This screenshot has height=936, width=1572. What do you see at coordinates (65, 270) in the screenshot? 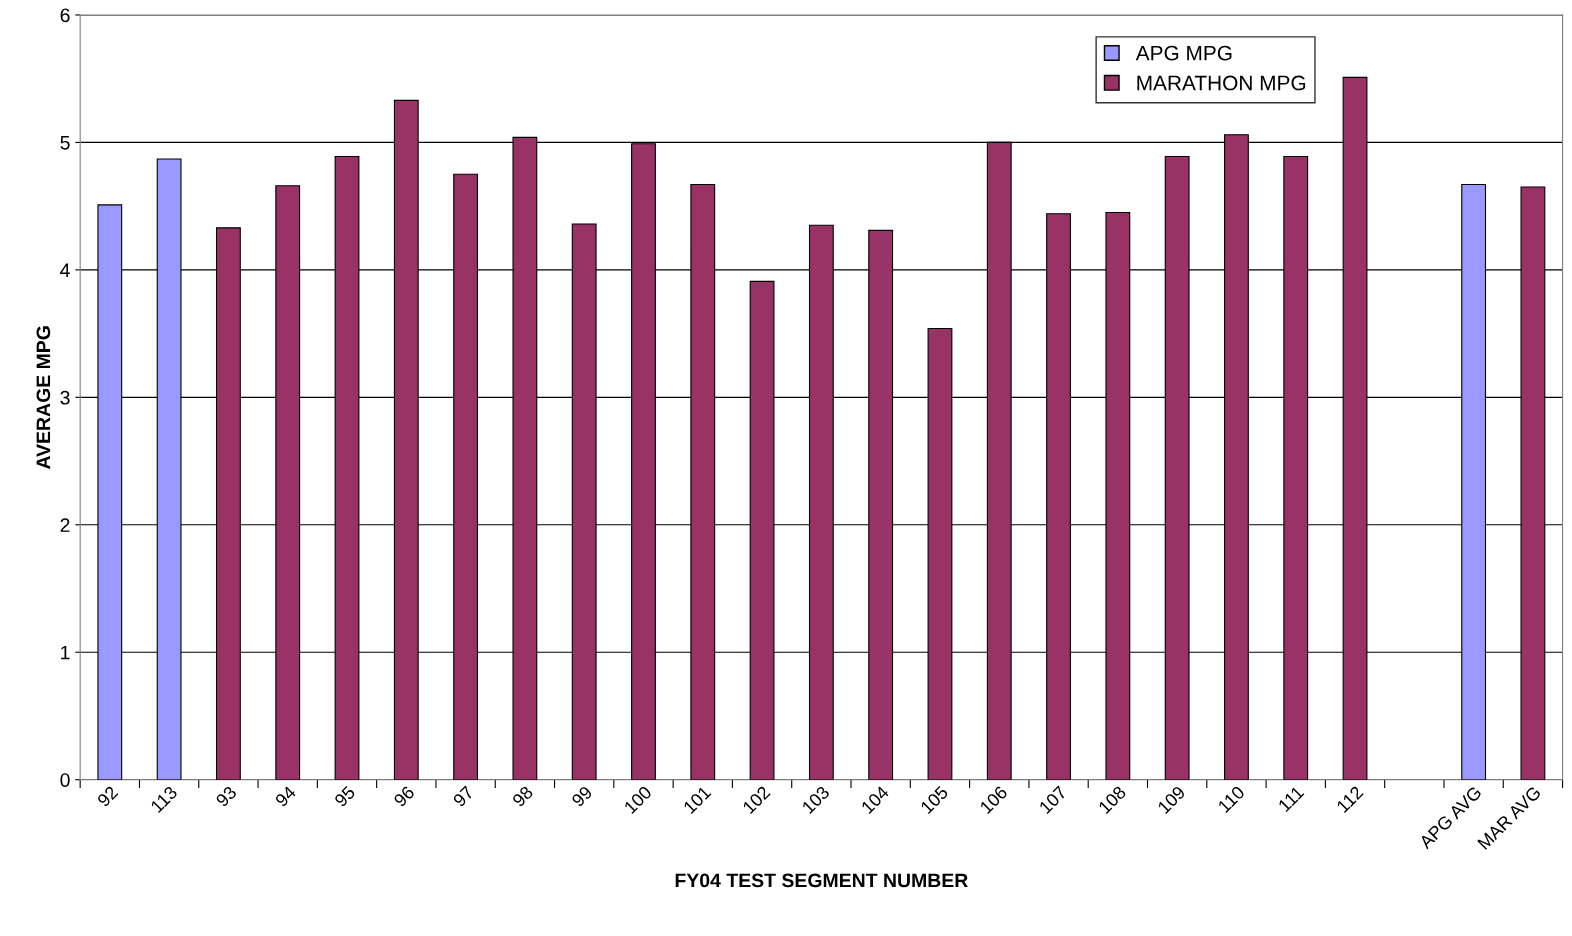
I see `y-tick-label: 4` at bounding box center [65, 270].